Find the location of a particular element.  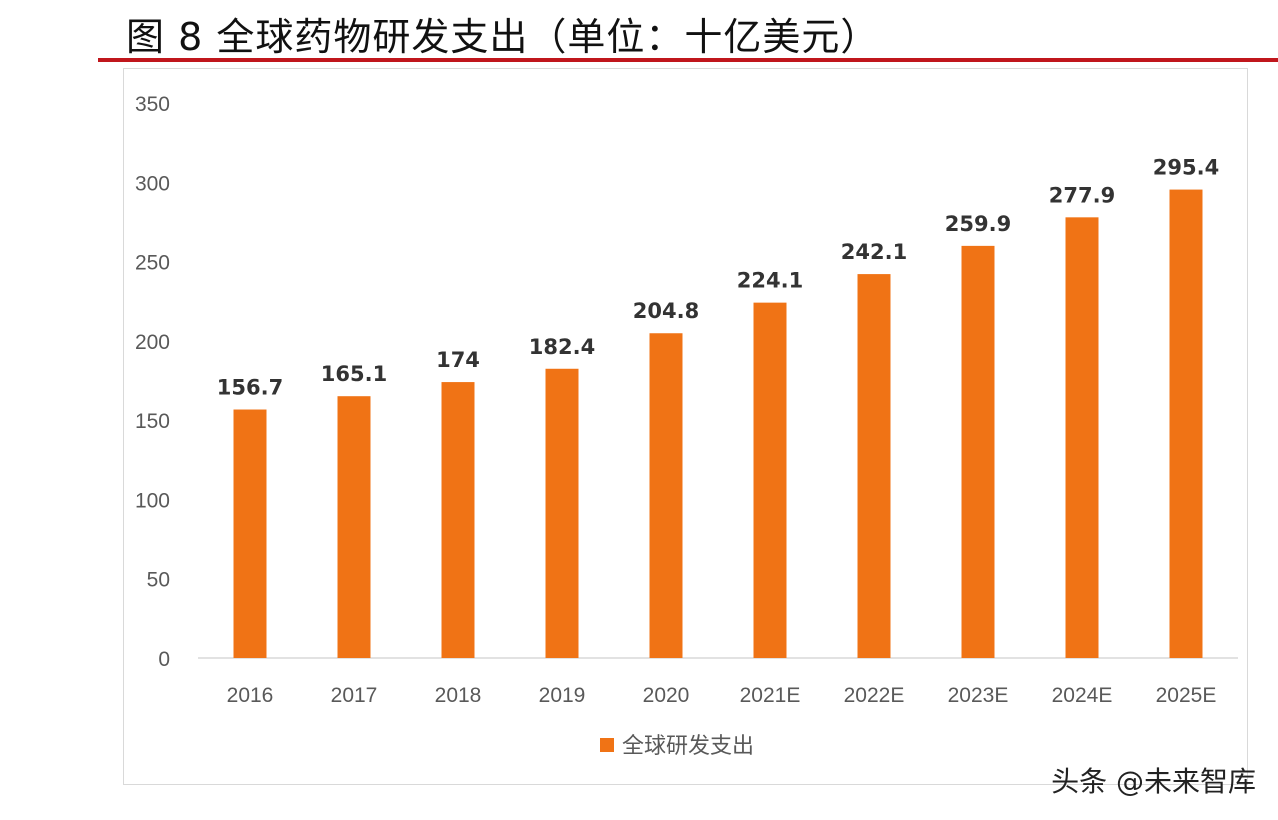

title-underline is located at coordinates (688, 60).